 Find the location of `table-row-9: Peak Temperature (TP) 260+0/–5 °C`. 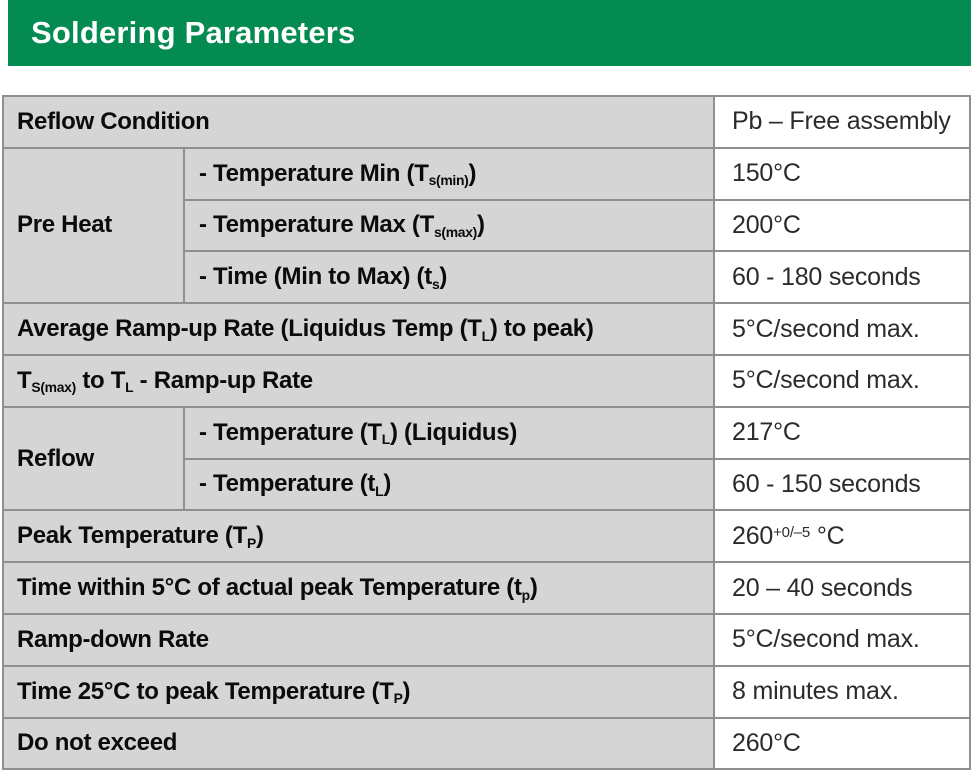

table-row-9: Peak Temperature (TP) 260+0/–5 °C is located at coordinates (486, 536).